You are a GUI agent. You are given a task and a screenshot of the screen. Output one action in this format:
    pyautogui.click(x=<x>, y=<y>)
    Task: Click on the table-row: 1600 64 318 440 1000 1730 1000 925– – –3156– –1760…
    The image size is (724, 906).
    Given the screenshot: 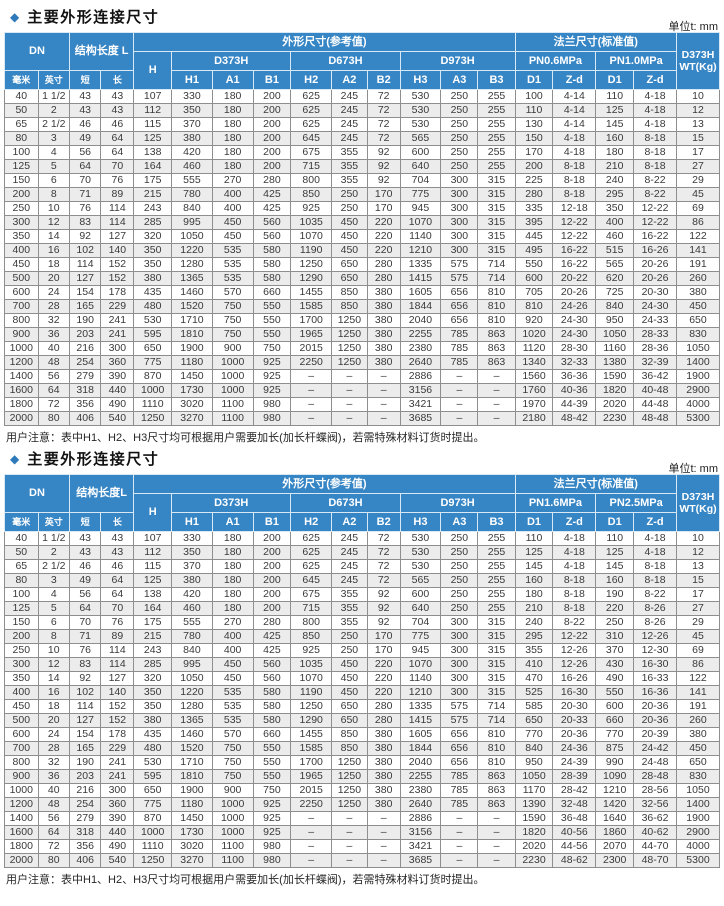 What is the action you would take?
    pyautogui.click(x=362, y=390)
    